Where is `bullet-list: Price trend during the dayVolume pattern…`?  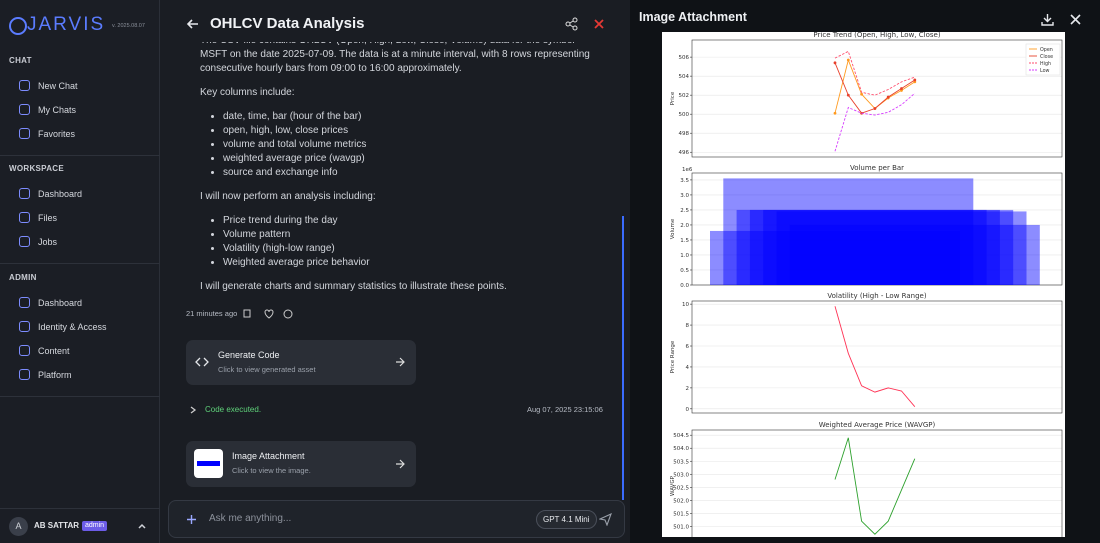
bullet-list: Price trend during the dayVolume pattern… is located at coordinates (400, 242).